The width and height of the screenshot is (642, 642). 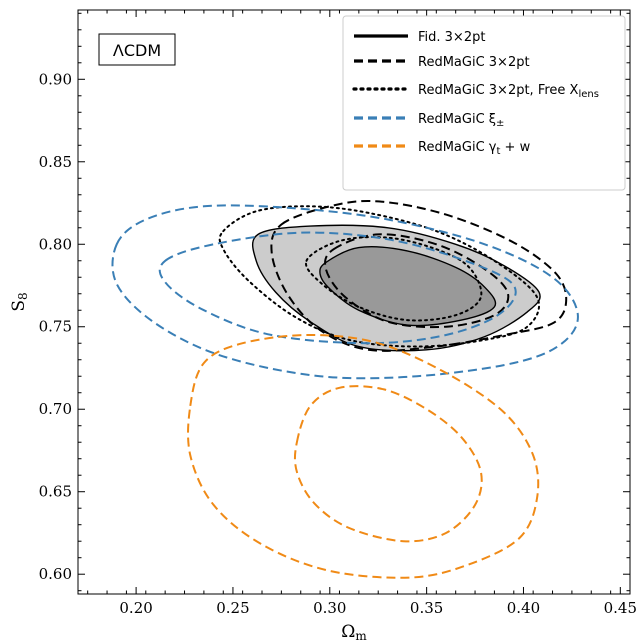 What do you see at coordinates (354, 632) in the screenshot?
I see `x-axis-label: Ωm` at bounding box center [354, 632].